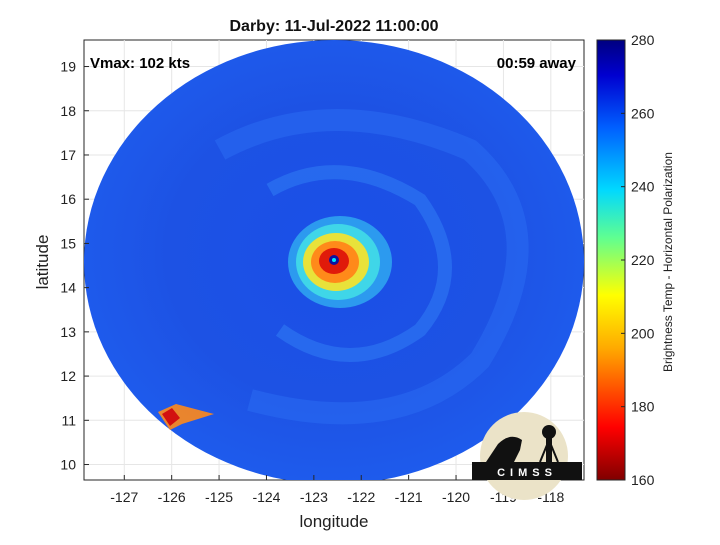 Image resolution: width=720 pixels, height=545 pixels. Describe the element at coordinates (361, 497) in the screenshot. I see `x-tick-label: -122` at that location.